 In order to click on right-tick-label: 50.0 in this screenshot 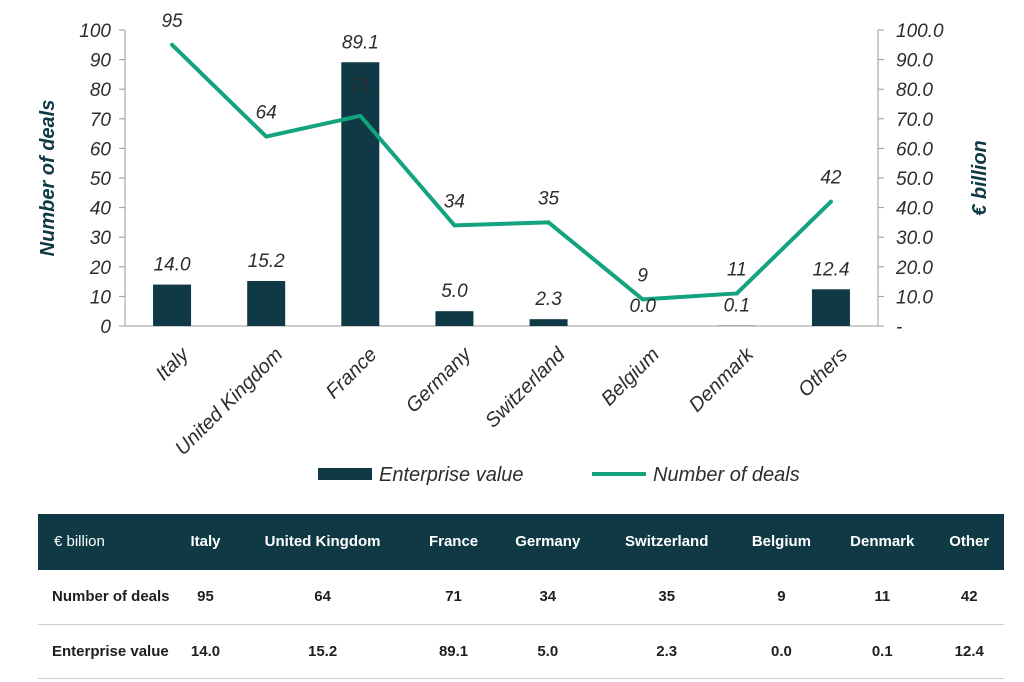, I will do `click(914, 179)`.